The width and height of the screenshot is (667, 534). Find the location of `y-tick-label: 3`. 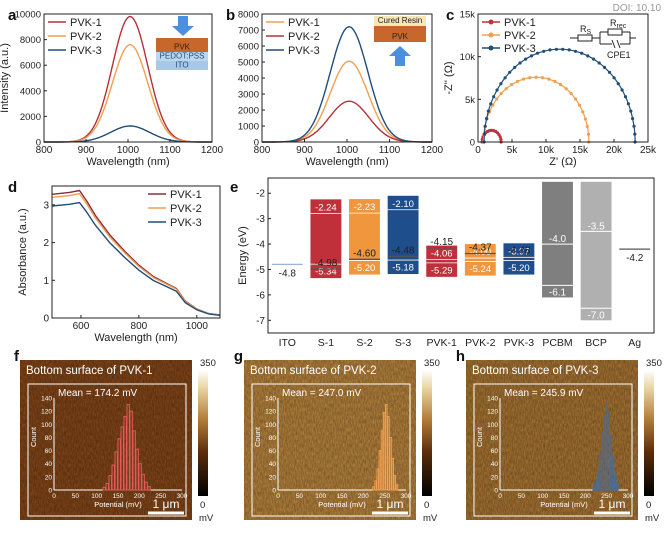

y-tick-label: 3 is located at coordinates (46, 205).